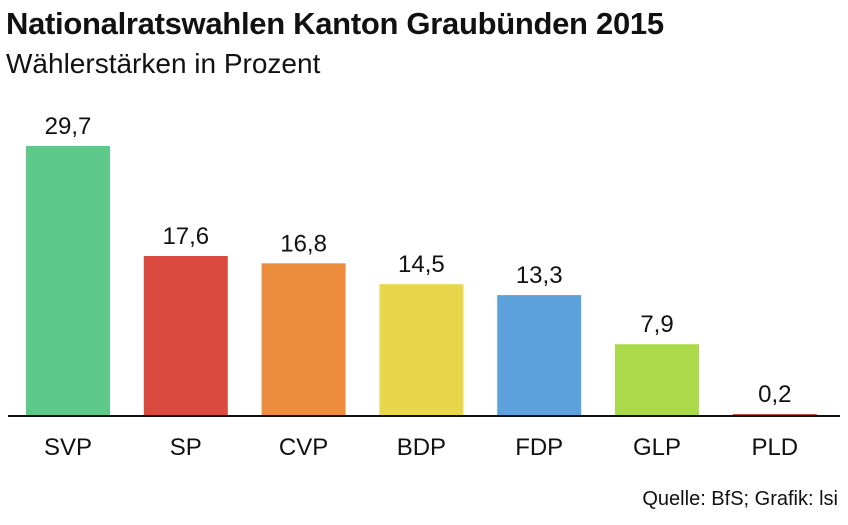 The width and height of the screenshot is (848, 525). Describe the element at coordinates (421, 350) in the screenshot. I see `bar-bdp` at that location.